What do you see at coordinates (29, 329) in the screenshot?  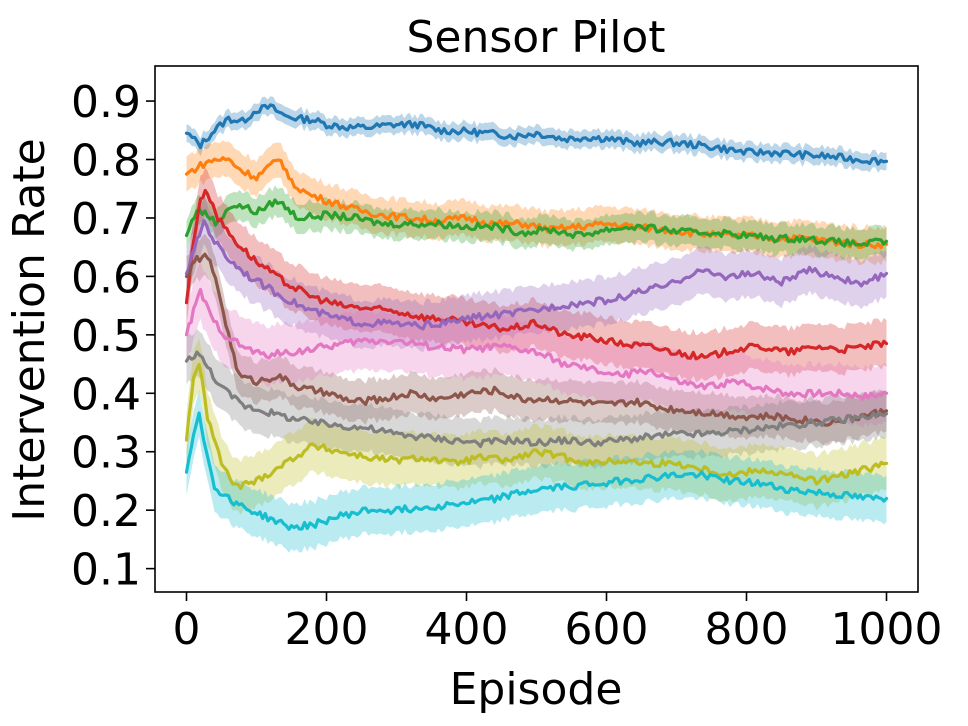 I see `y-axis-label: Intervention Rate` at bounding box center [29, 329].